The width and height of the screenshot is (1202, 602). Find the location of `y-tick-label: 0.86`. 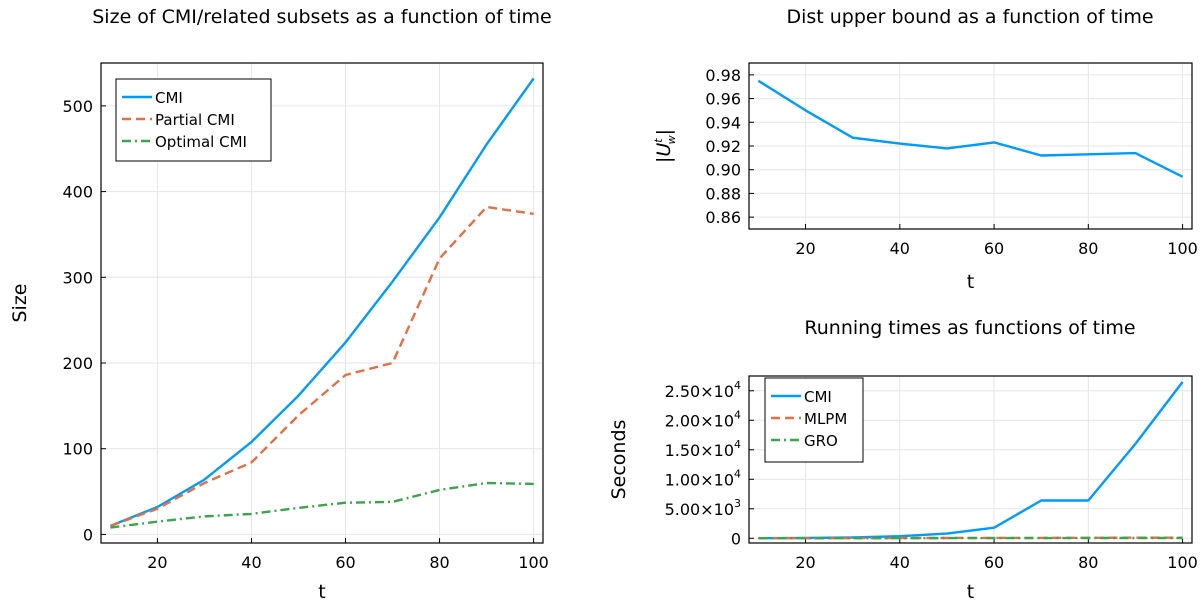

y-tick-label: 0.86 is located at coordinates (723, 217).